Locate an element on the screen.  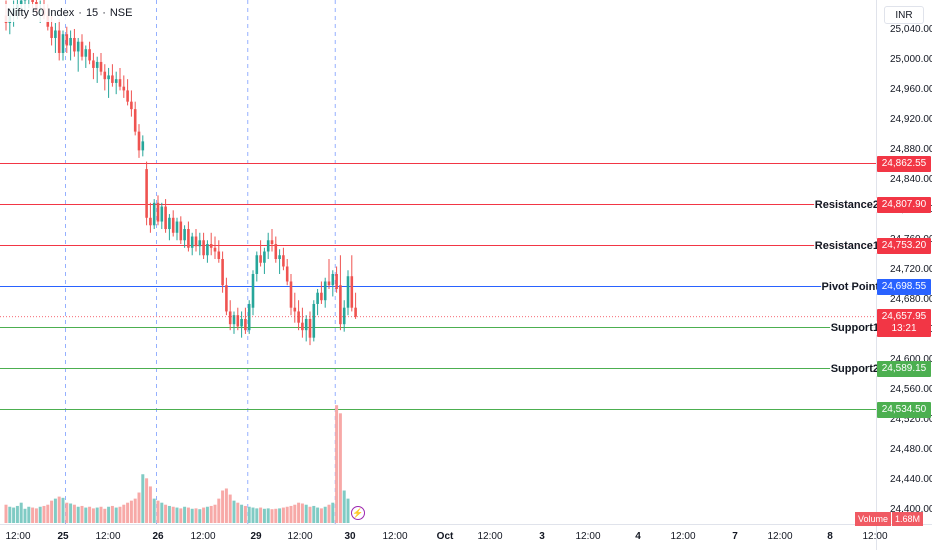
price-tick-label: 24,440.00 is located at coordinates (911, 480).